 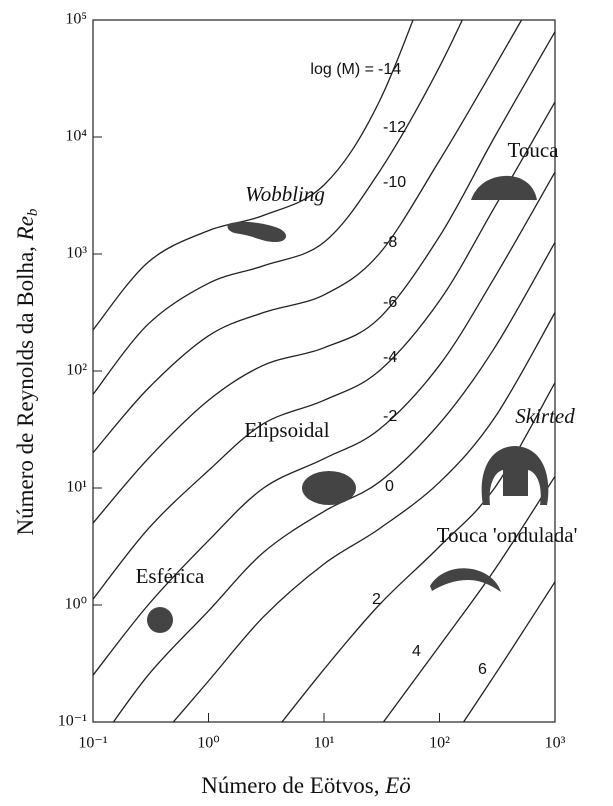 What do you see at coordinates (389, 69) in the screenshot?
I see `contour-label: -14` at bounding box center [389, 69].